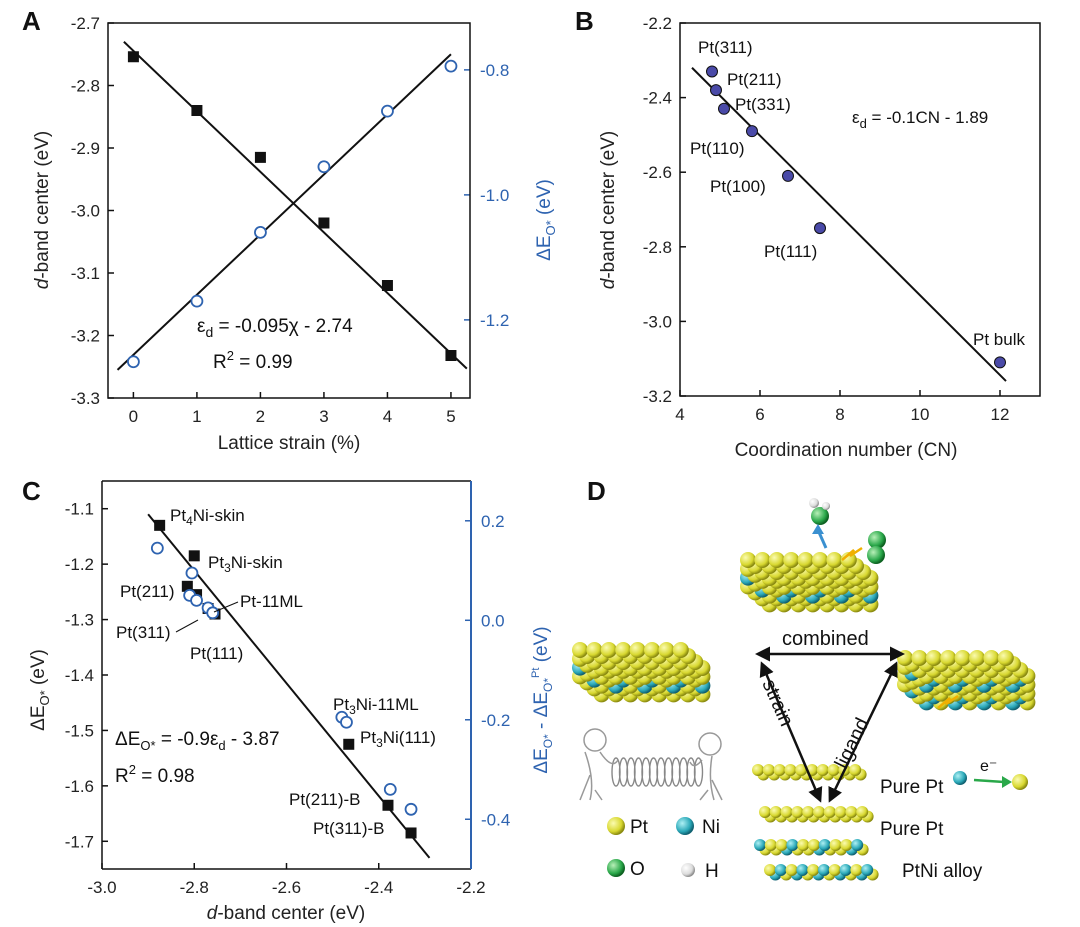  What do you see at coordinates (79, 786) in the screenshot?
I see `y-tick-label: -1.6` at bounding box center [79, 786].